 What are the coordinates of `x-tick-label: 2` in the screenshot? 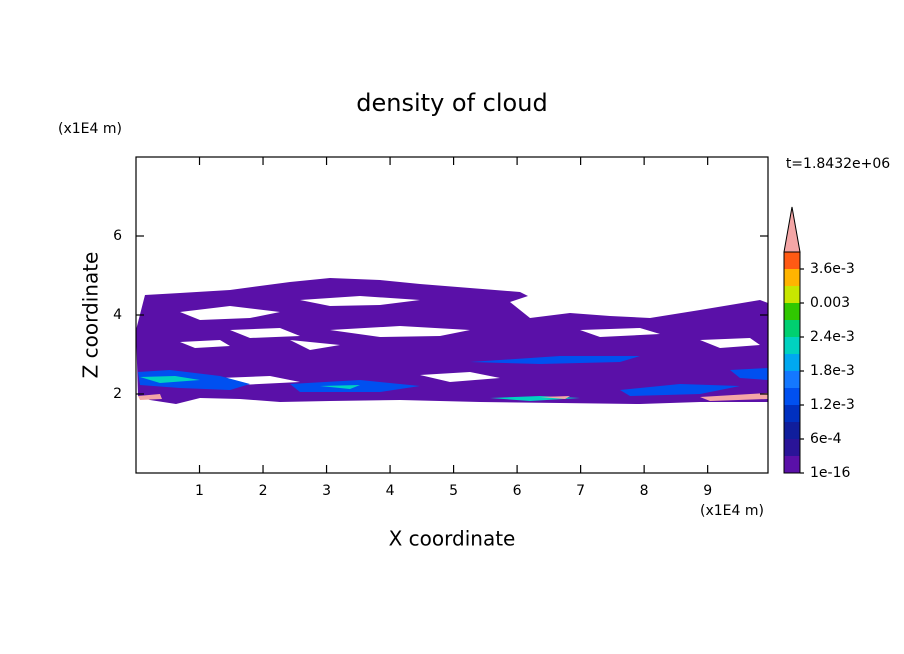 It's located at (263, 491).